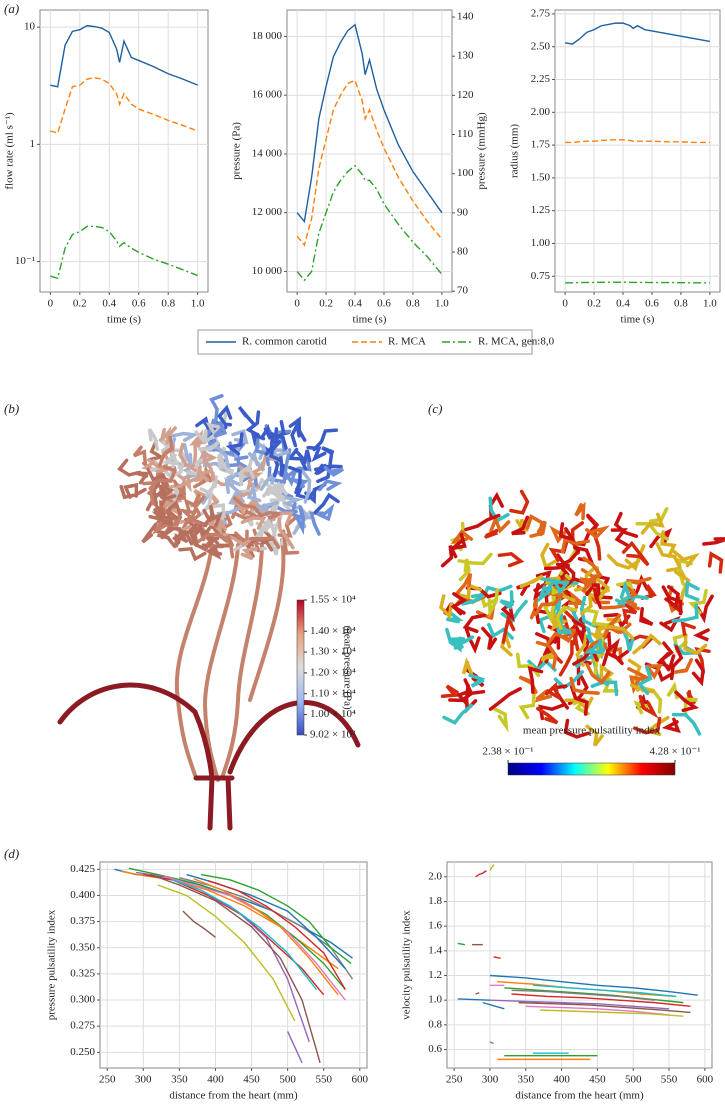 The width and height of the screenshot is (725, 1114). I want to click on y-tick-label: 1.2, so click(435, 975).